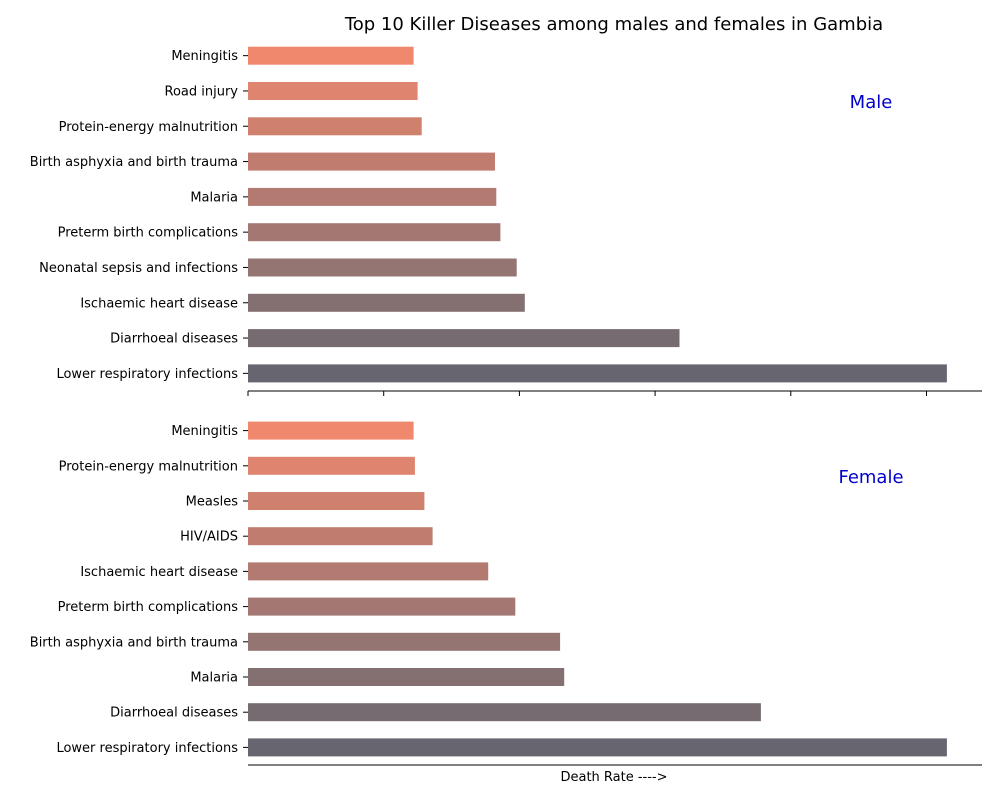 This screenshot has width=1000, height=800. I want to click on female-category-label: Malaria, so click(214, 678).